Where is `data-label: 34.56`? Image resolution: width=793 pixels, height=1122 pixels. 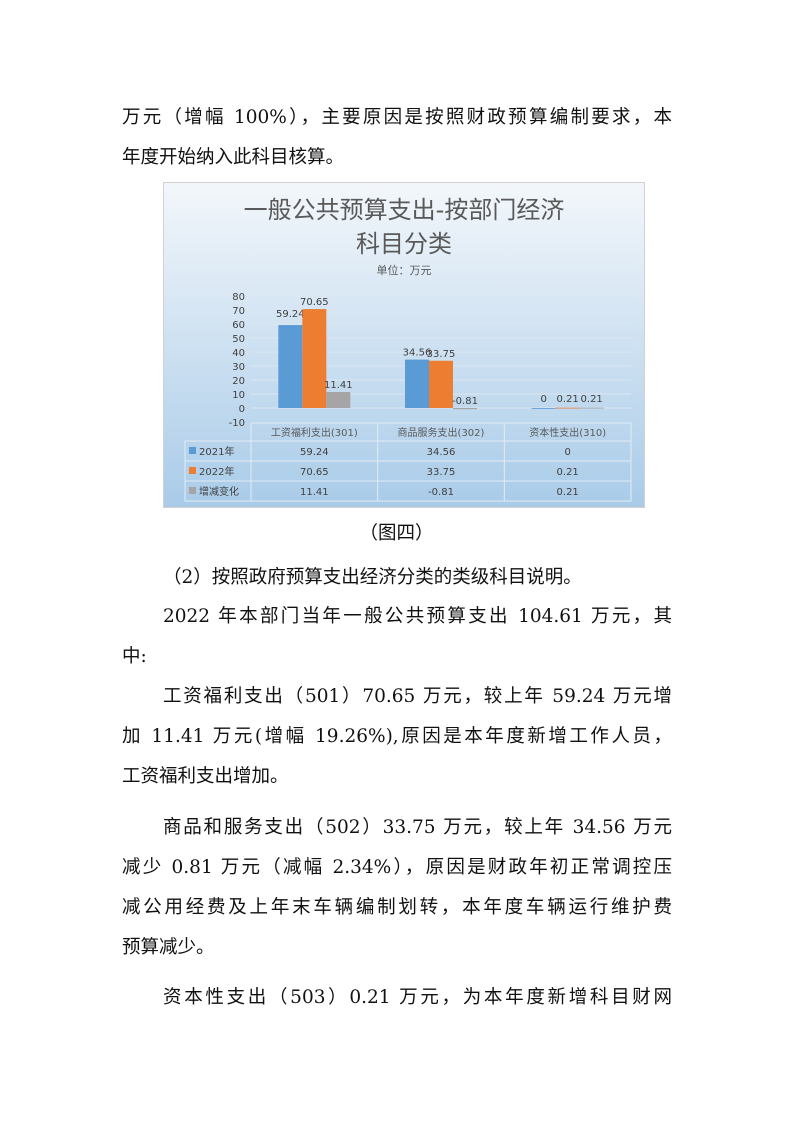 data-label: 34.56 is located at coordinates (417, 353).